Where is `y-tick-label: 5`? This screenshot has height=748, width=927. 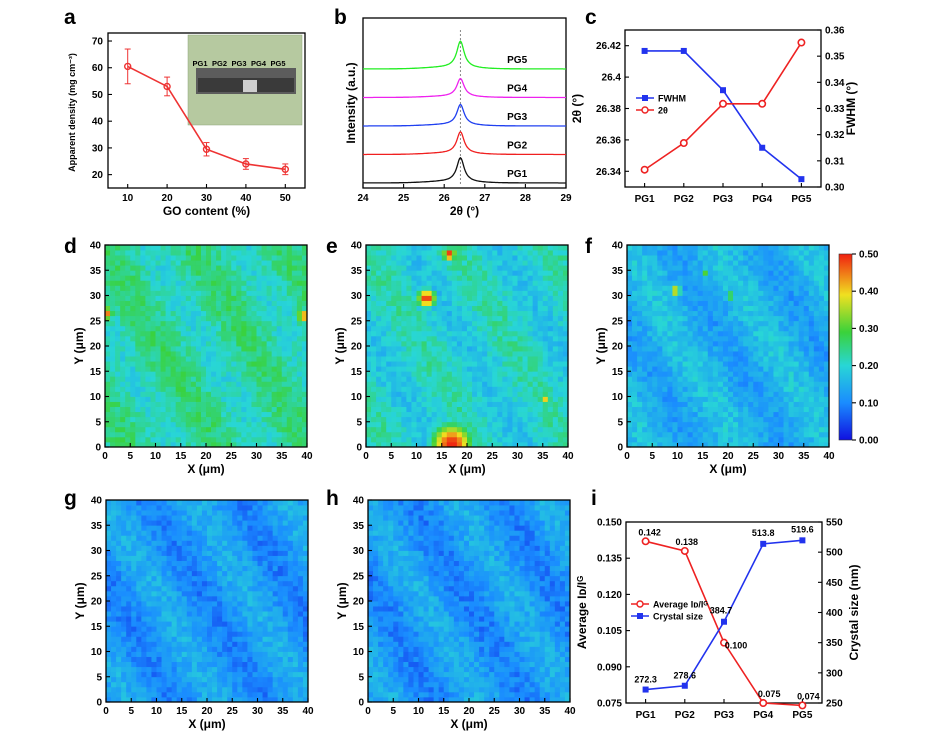 y-tick-label: 5 is located at coordinates (98, 422).